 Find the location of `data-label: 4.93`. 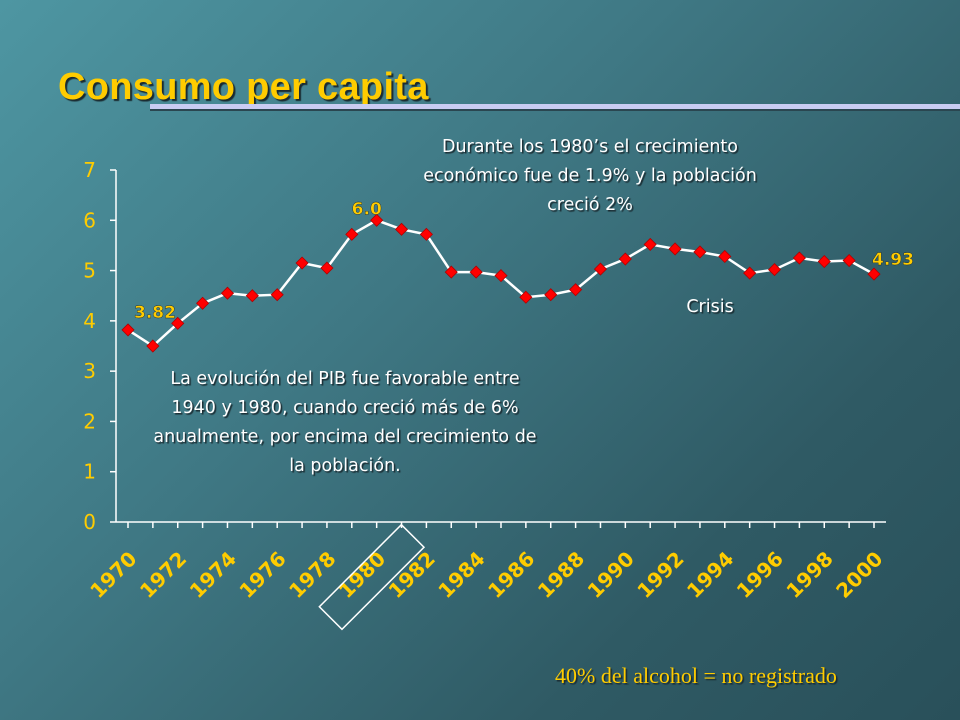

data-label: 4.93 is located at coordinates (893, 260).